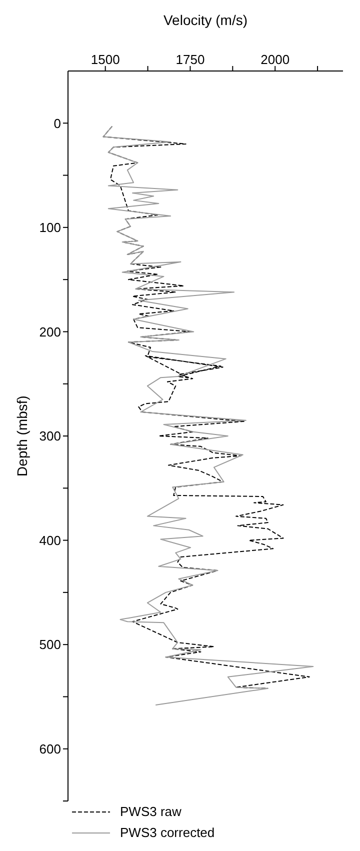 The height and width of the screenshot is (851, 360). What do you see at coordinates (50, 540) in the screenshot?
I see `y-tick-label: 400` at bounding box center [50, 540].